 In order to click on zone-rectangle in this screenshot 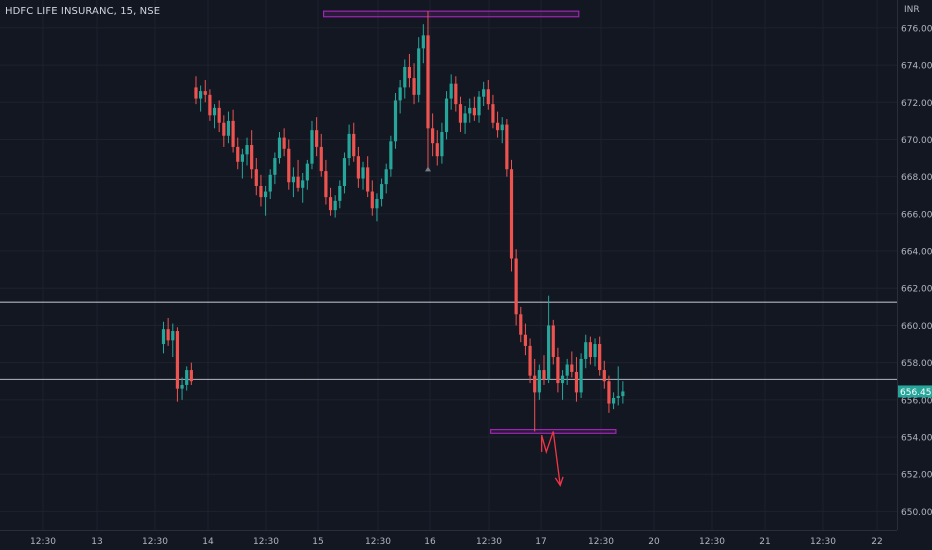, I will do `click(451, 14)`.